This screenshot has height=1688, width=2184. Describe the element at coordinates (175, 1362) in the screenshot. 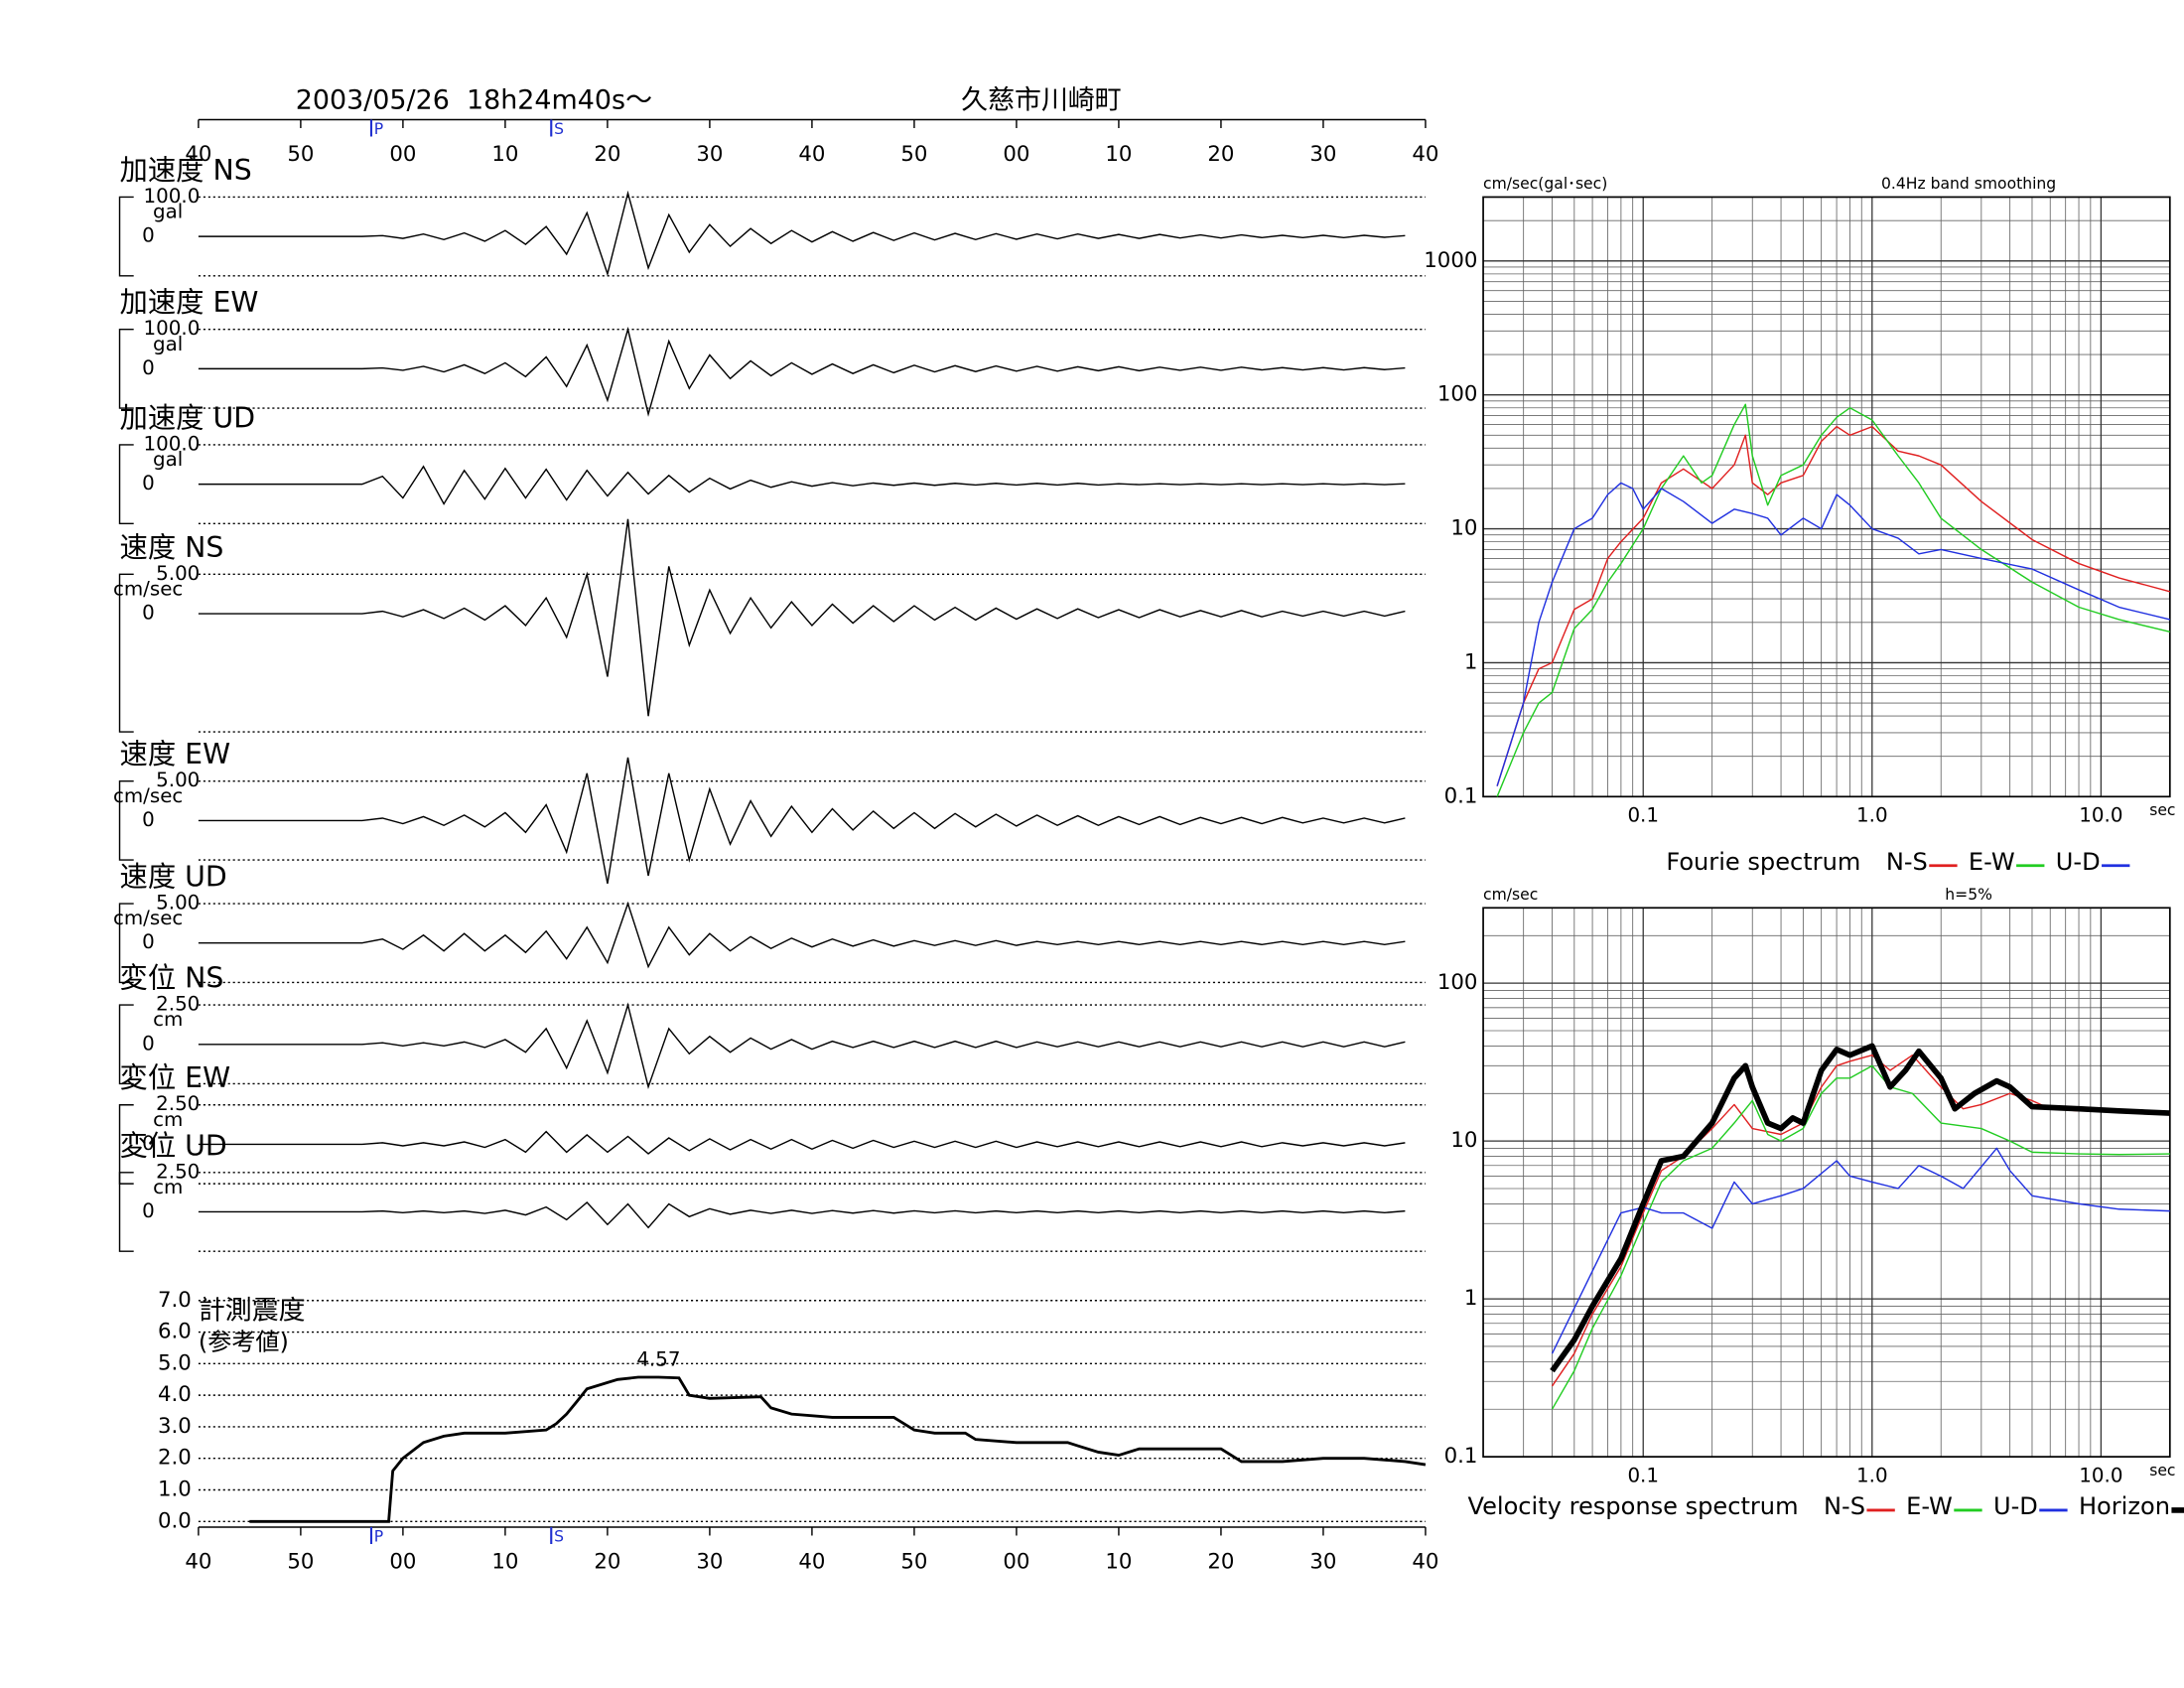

I see `y-tick-label: 5.0` at that location.